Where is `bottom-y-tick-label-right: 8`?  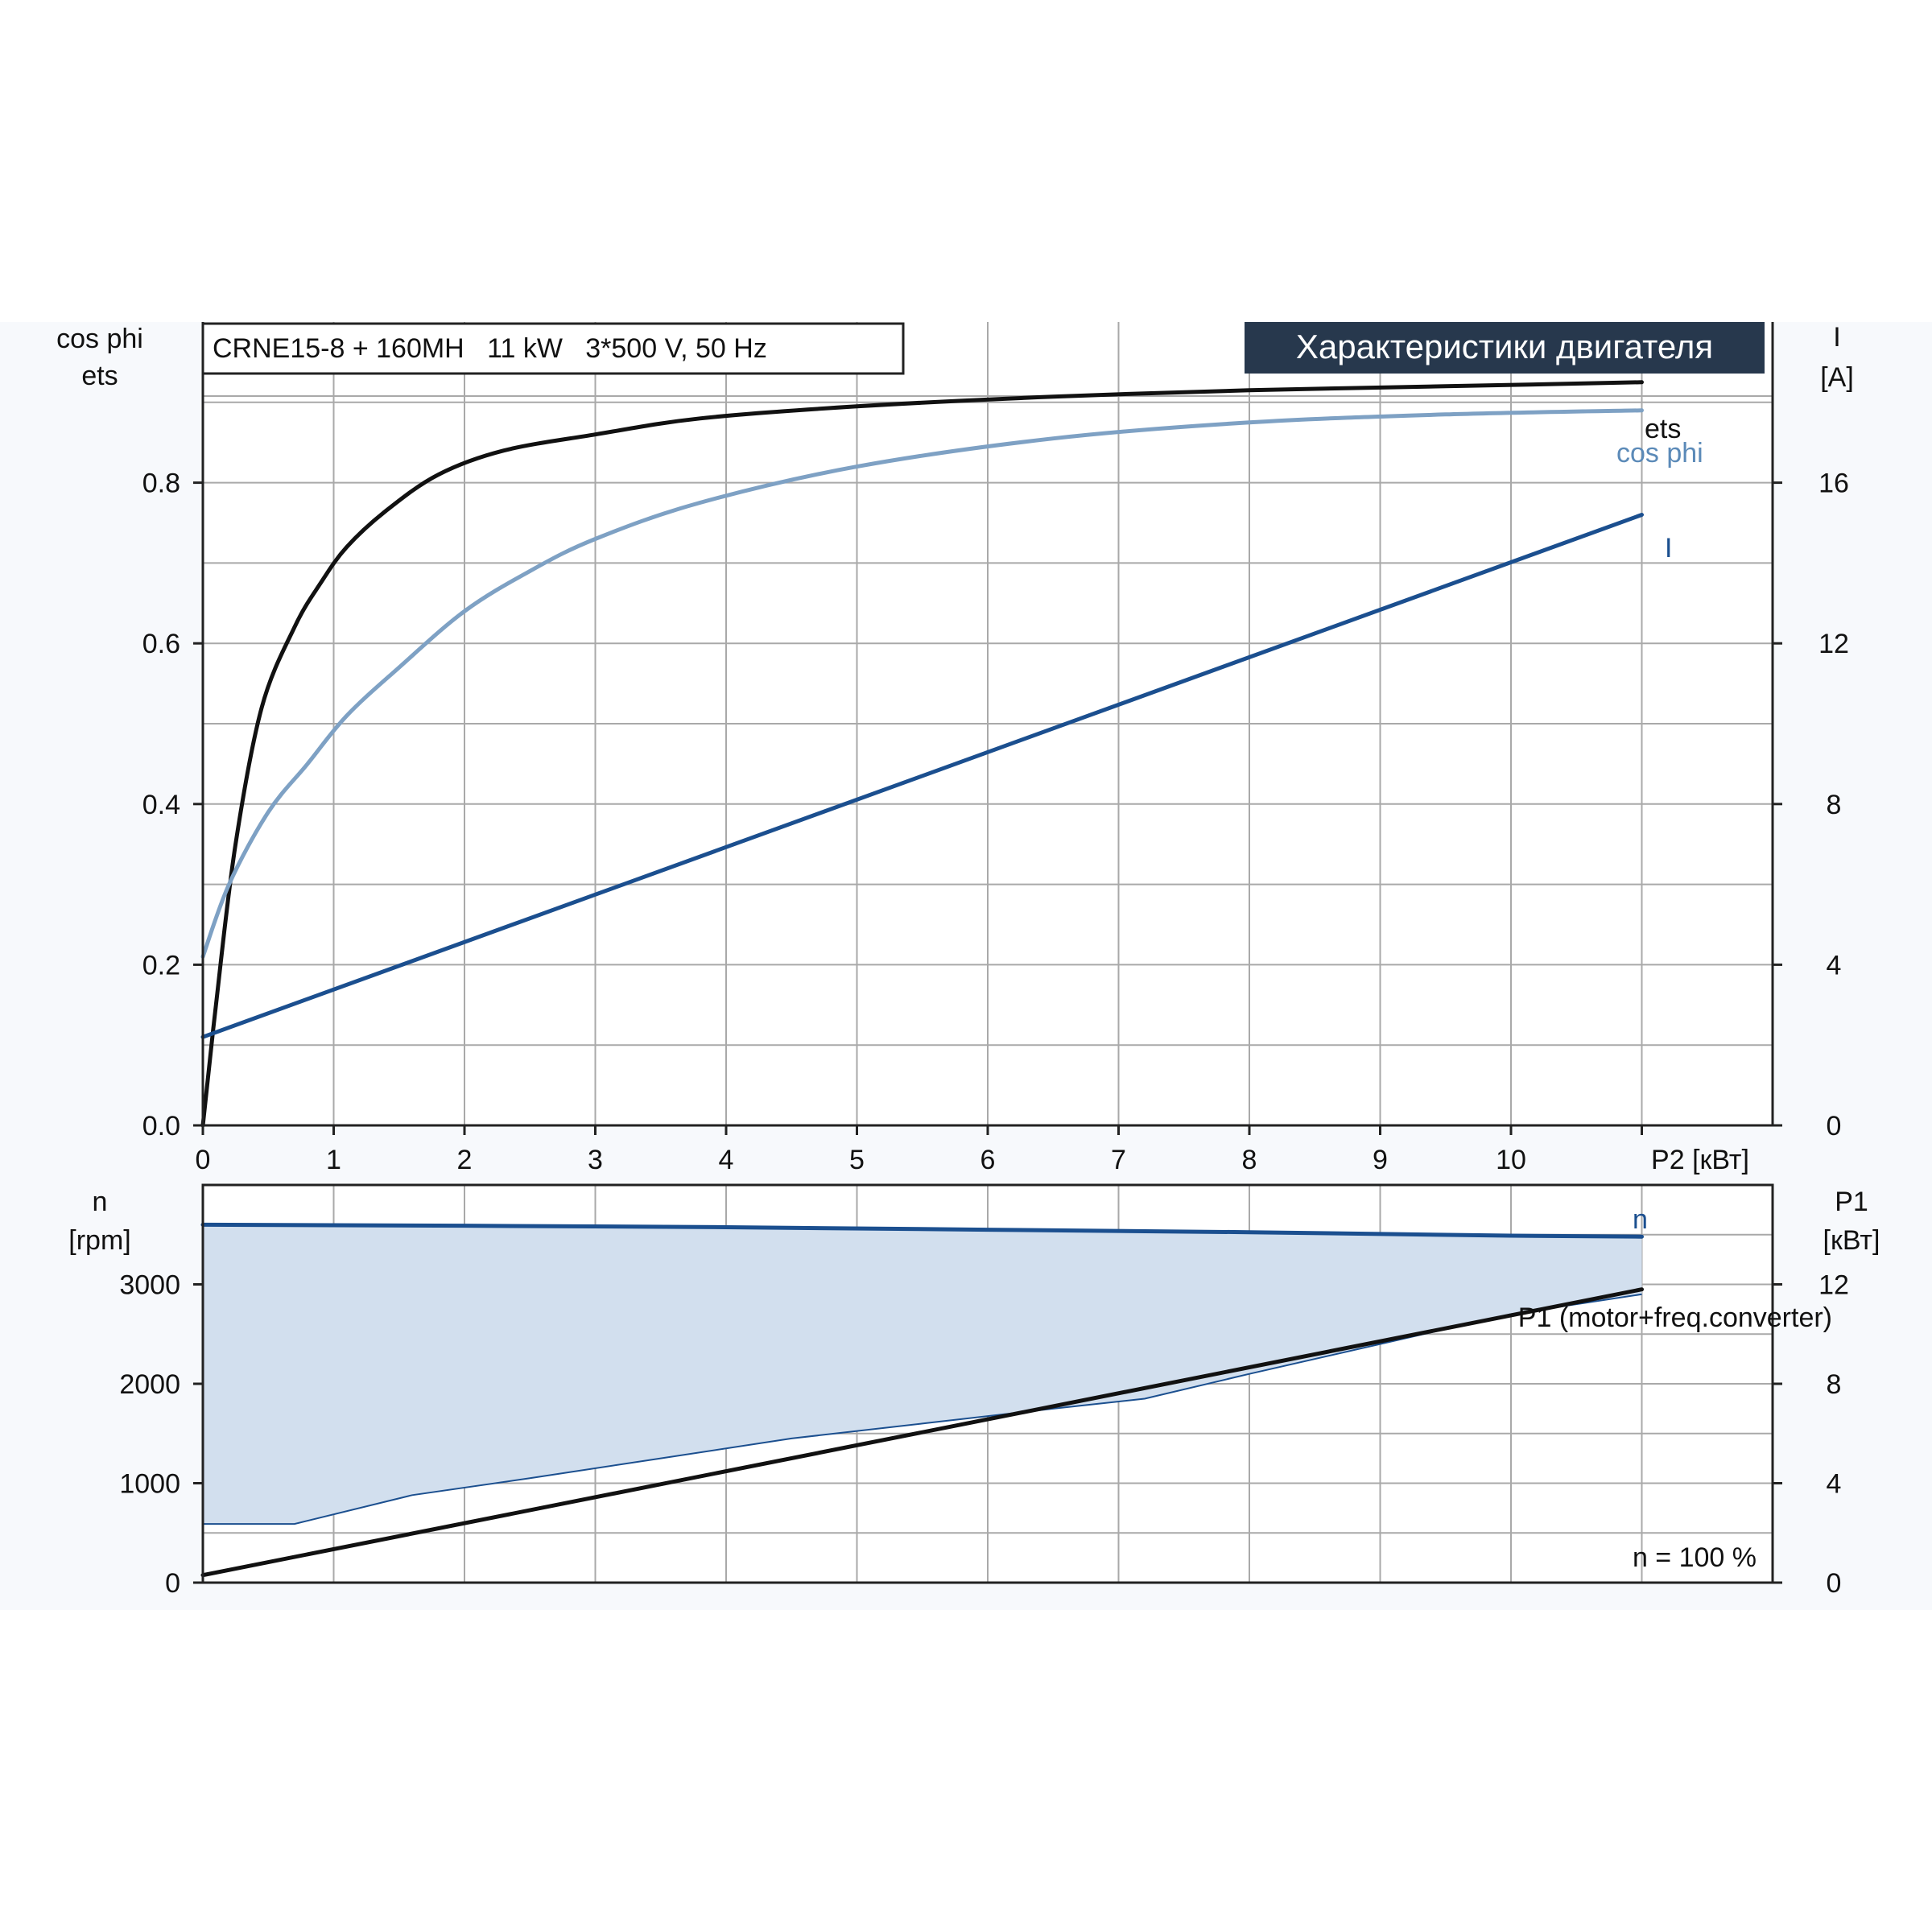
bottom-y-tick-label-right: 8 is located at coordinates (1834, 1384).